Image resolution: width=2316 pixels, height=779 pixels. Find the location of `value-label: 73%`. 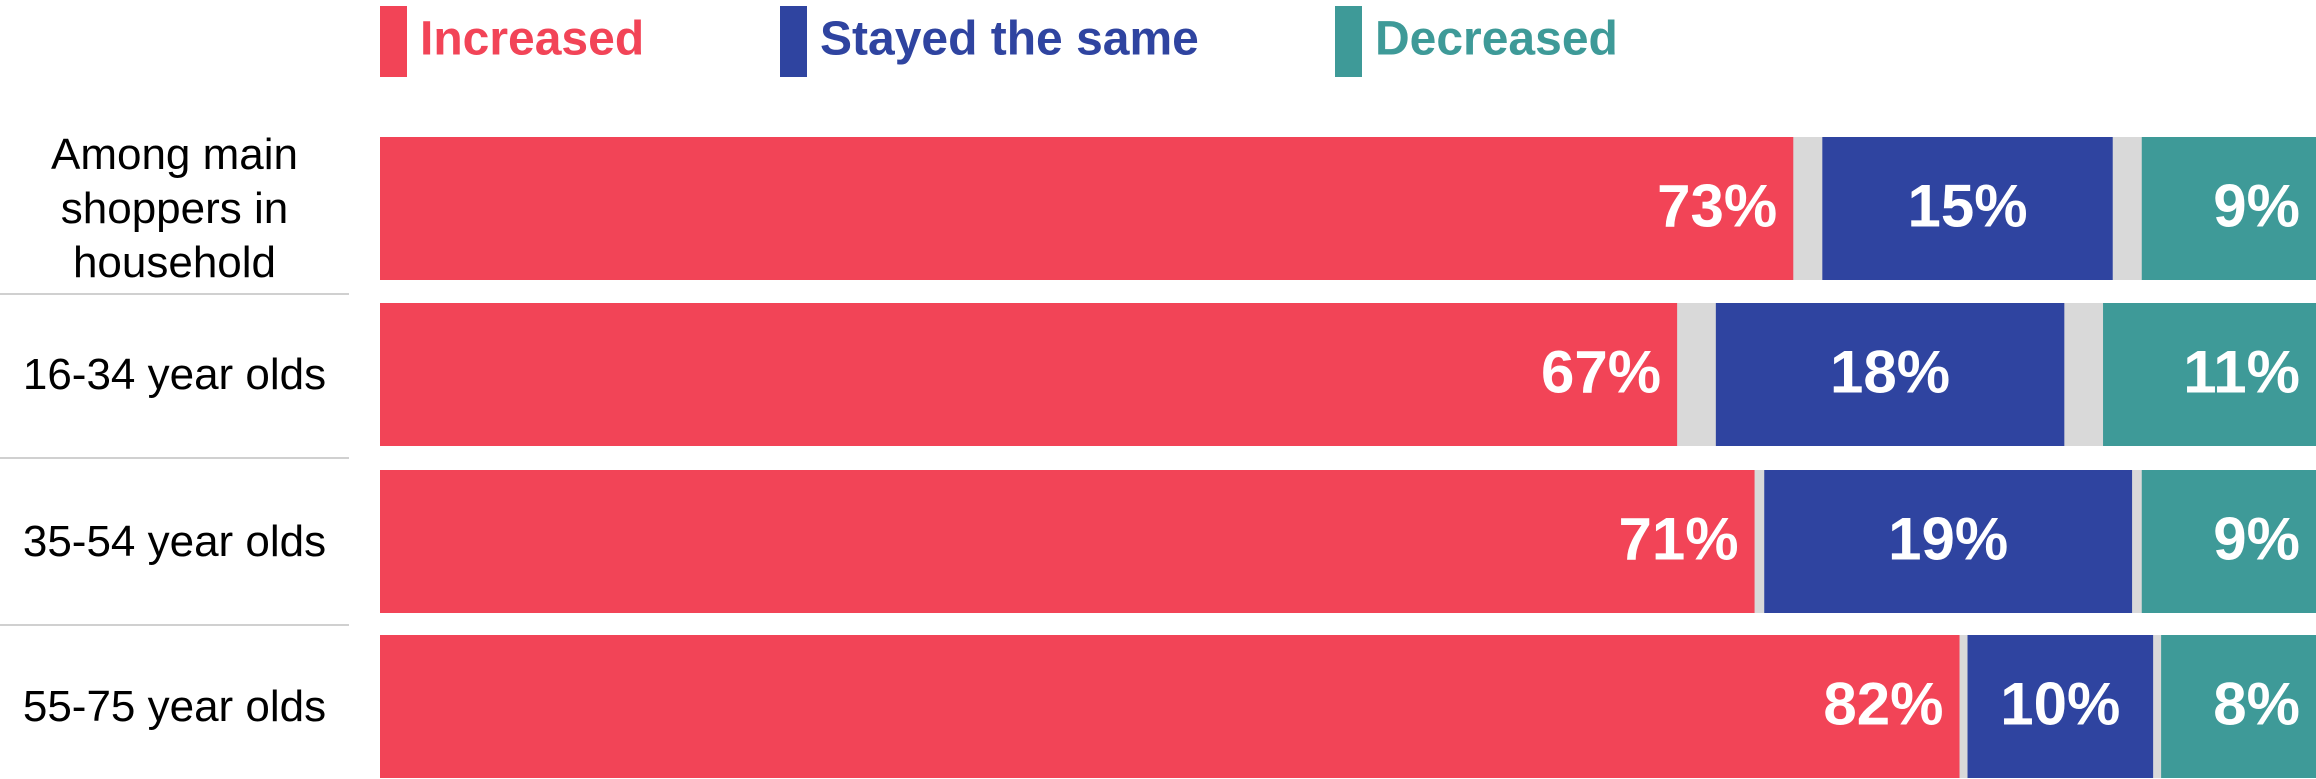

value-label: 73% is located at coordinates (1717, 205).